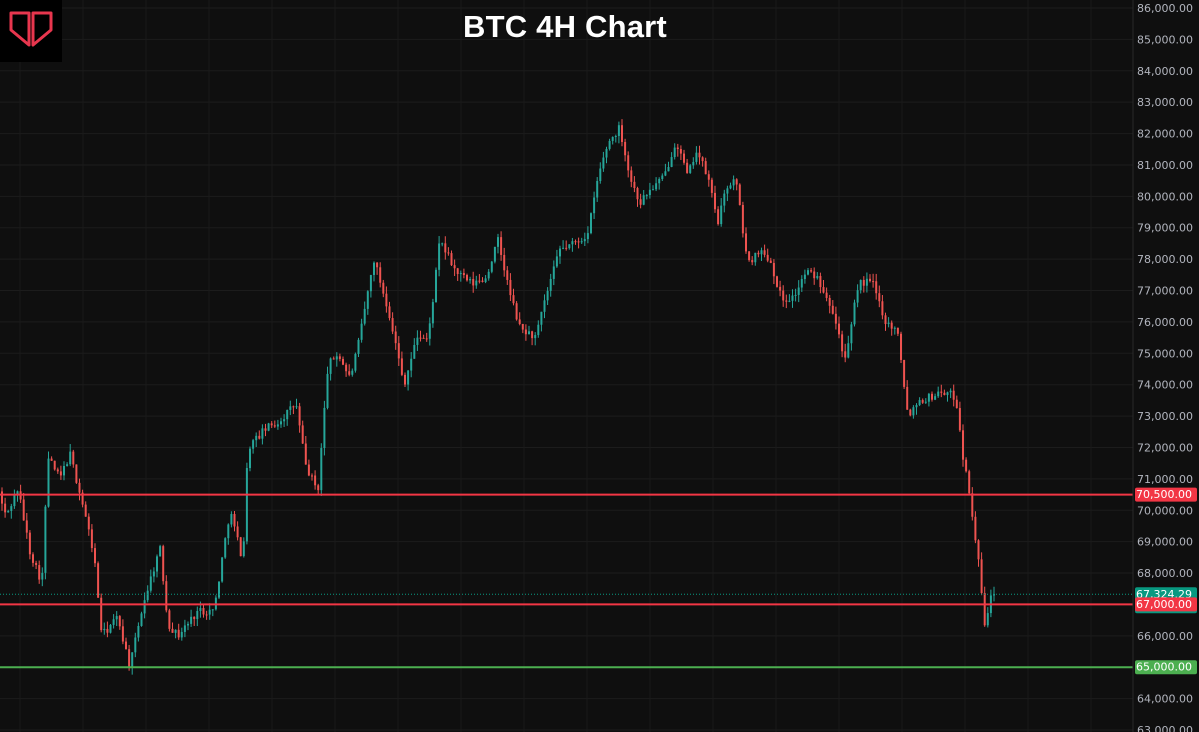 Image resolution: width=1199 pixels, height=732 pixels. I want to click on level-label-bg, so click(1166, 667).